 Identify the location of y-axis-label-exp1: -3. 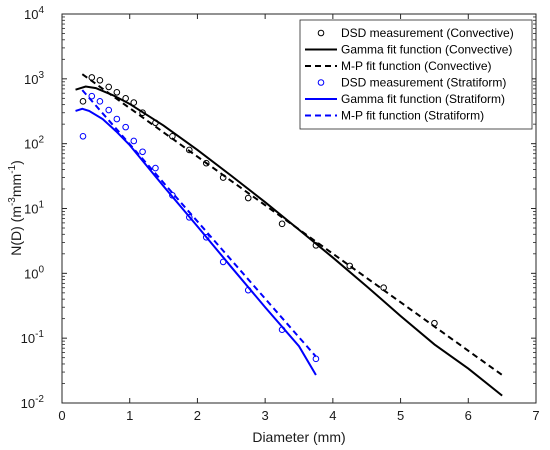
(12, 201).